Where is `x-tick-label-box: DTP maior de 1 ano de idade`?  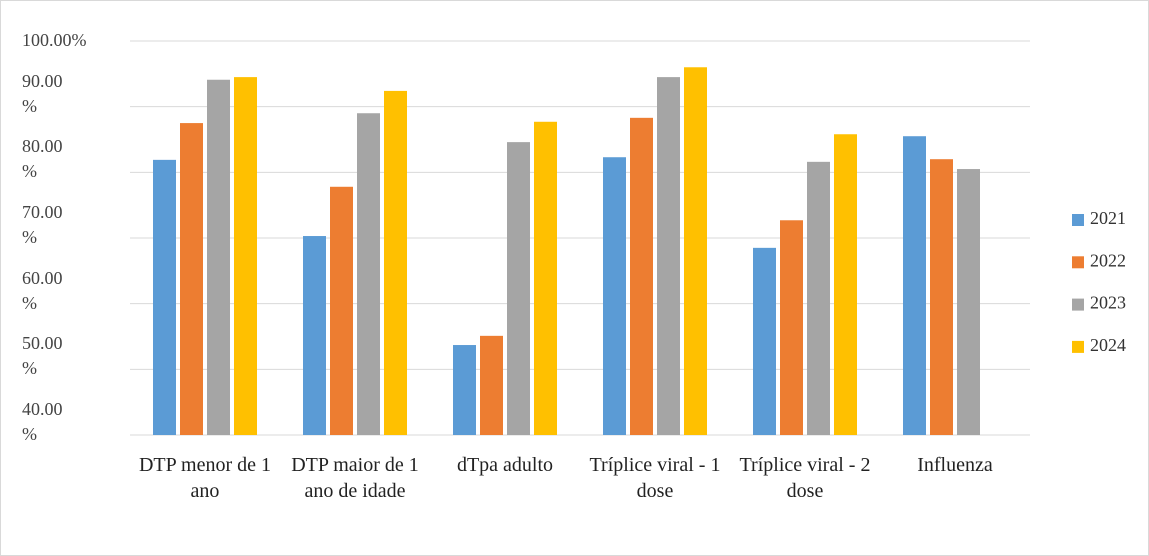 x-tick-label-box: DTP maior de 1 ano de idade is located at coordinates (355, 478).